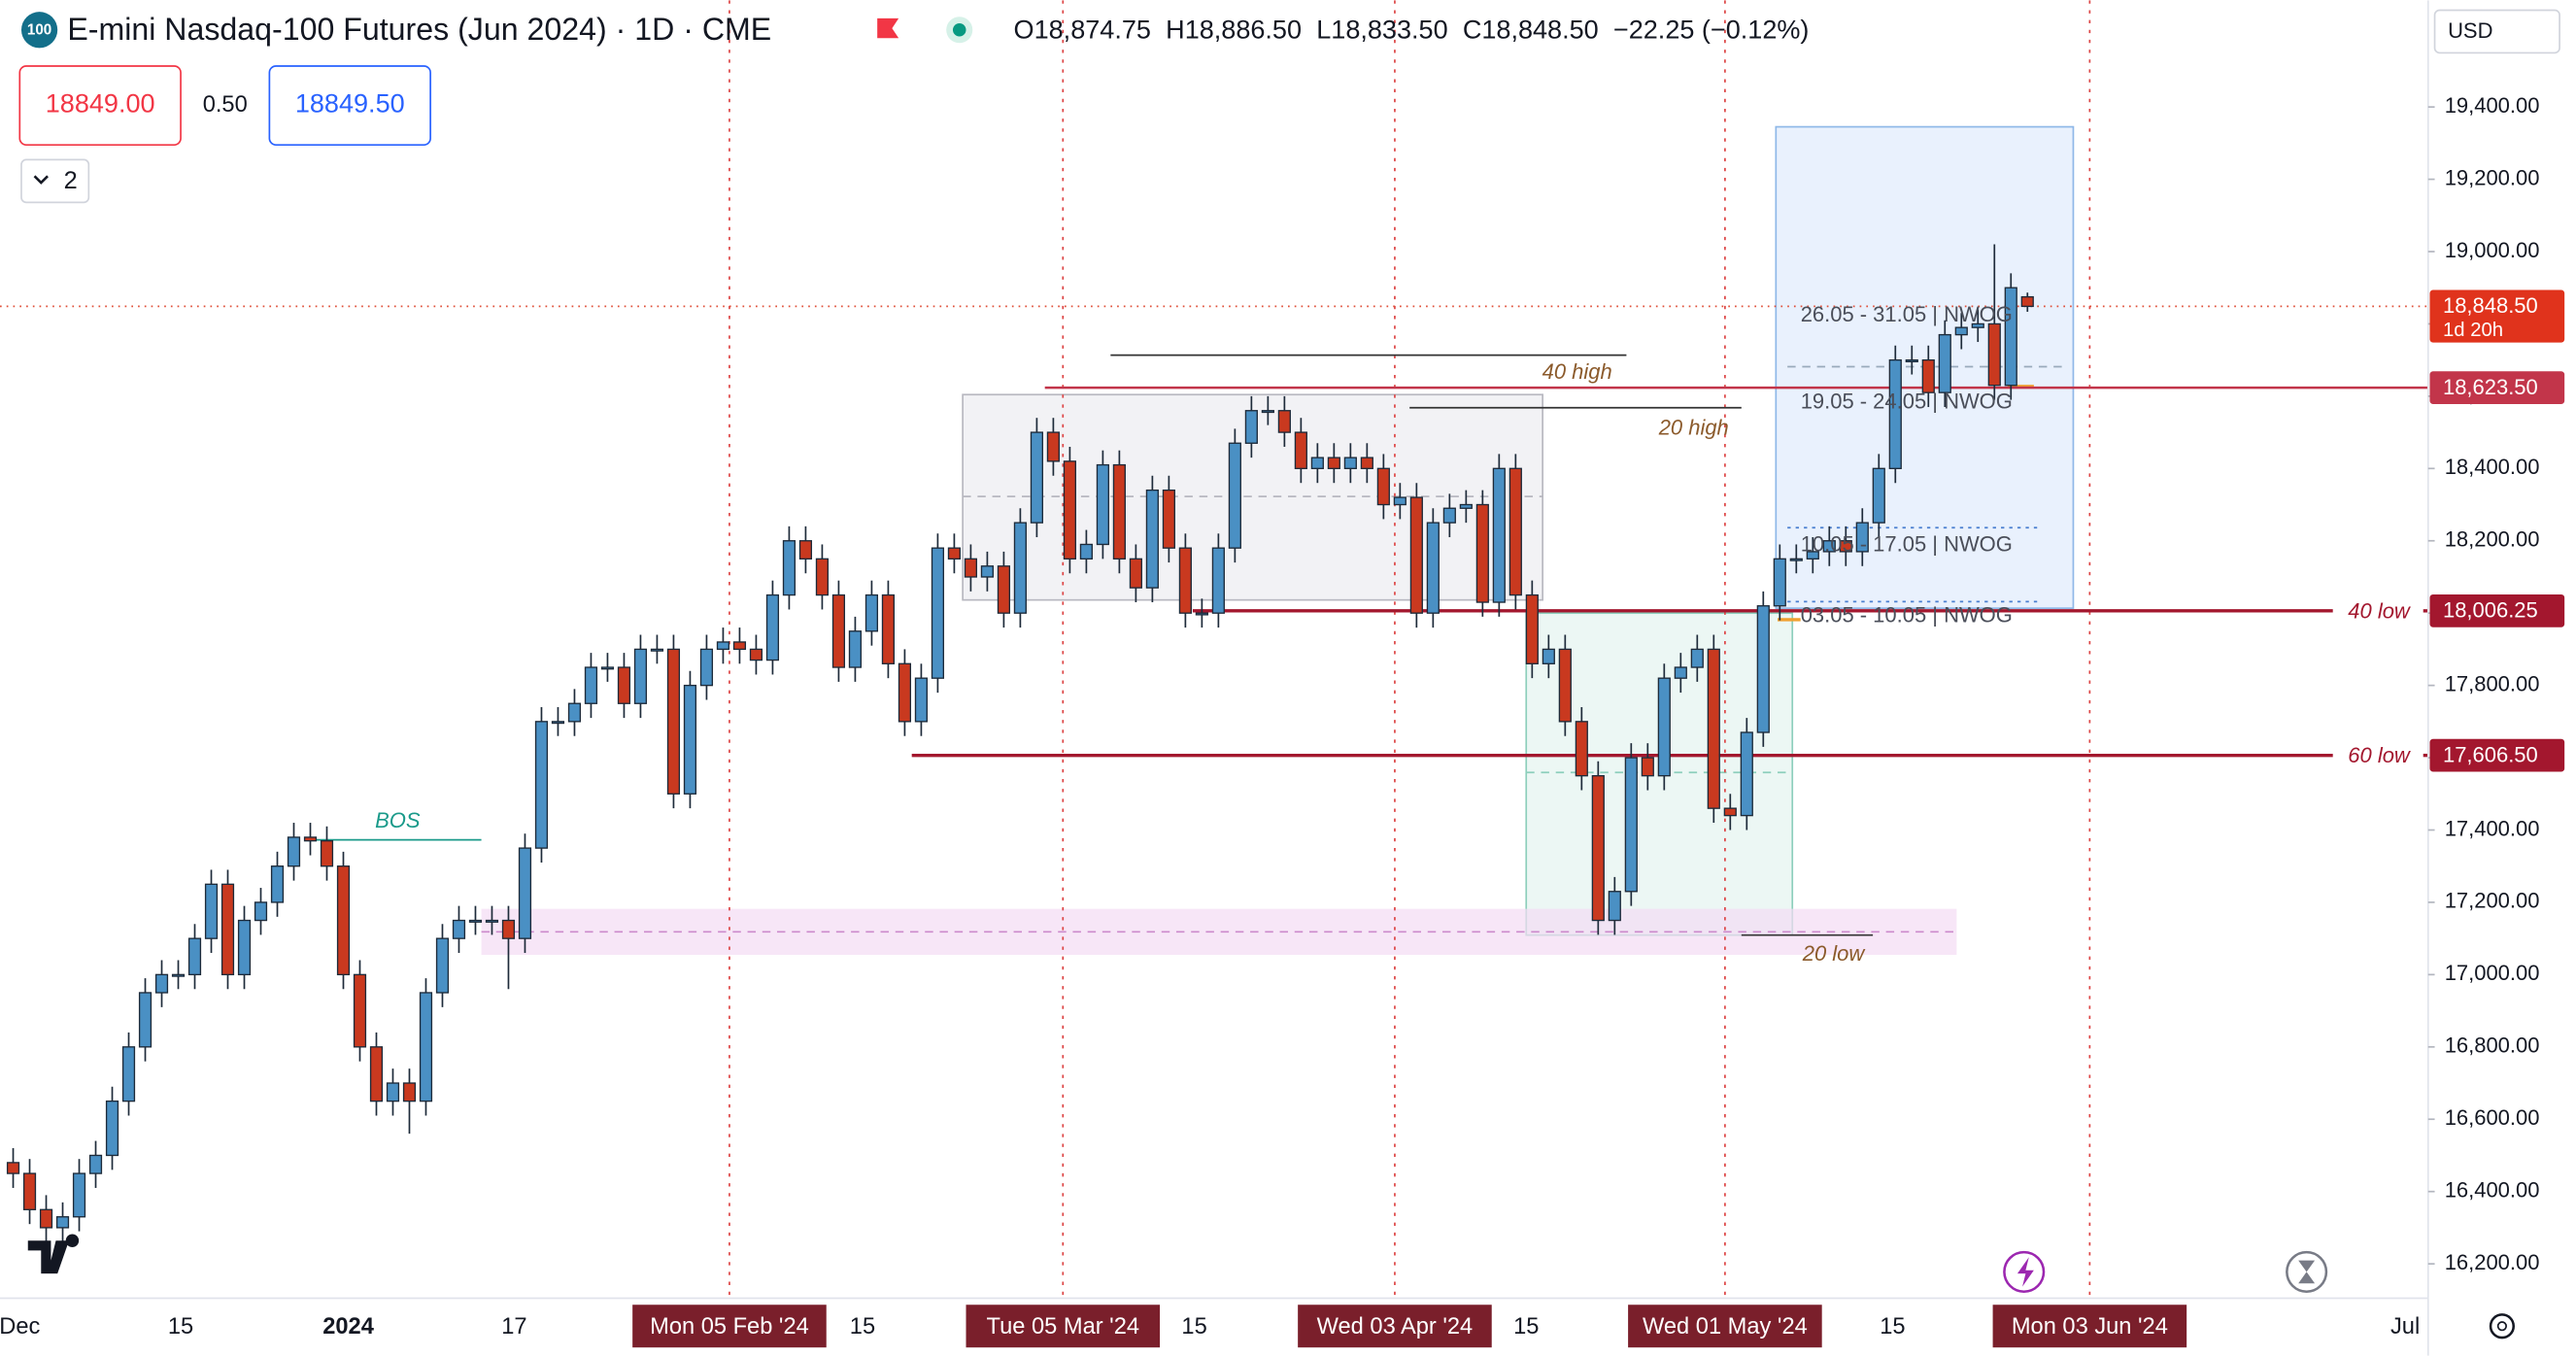 Image resolution: width=2576 pixels, height=1356 pixels. I want to click on chevron, so click(41, 180).